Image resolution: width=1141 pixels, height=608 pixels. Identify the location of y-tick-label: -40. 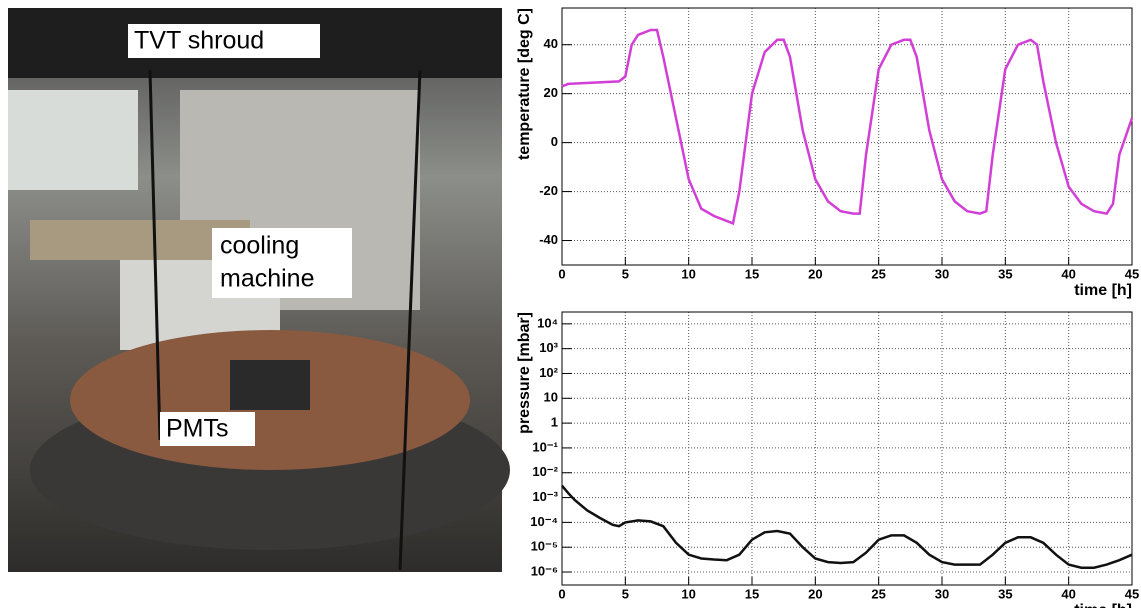
(548, 239).